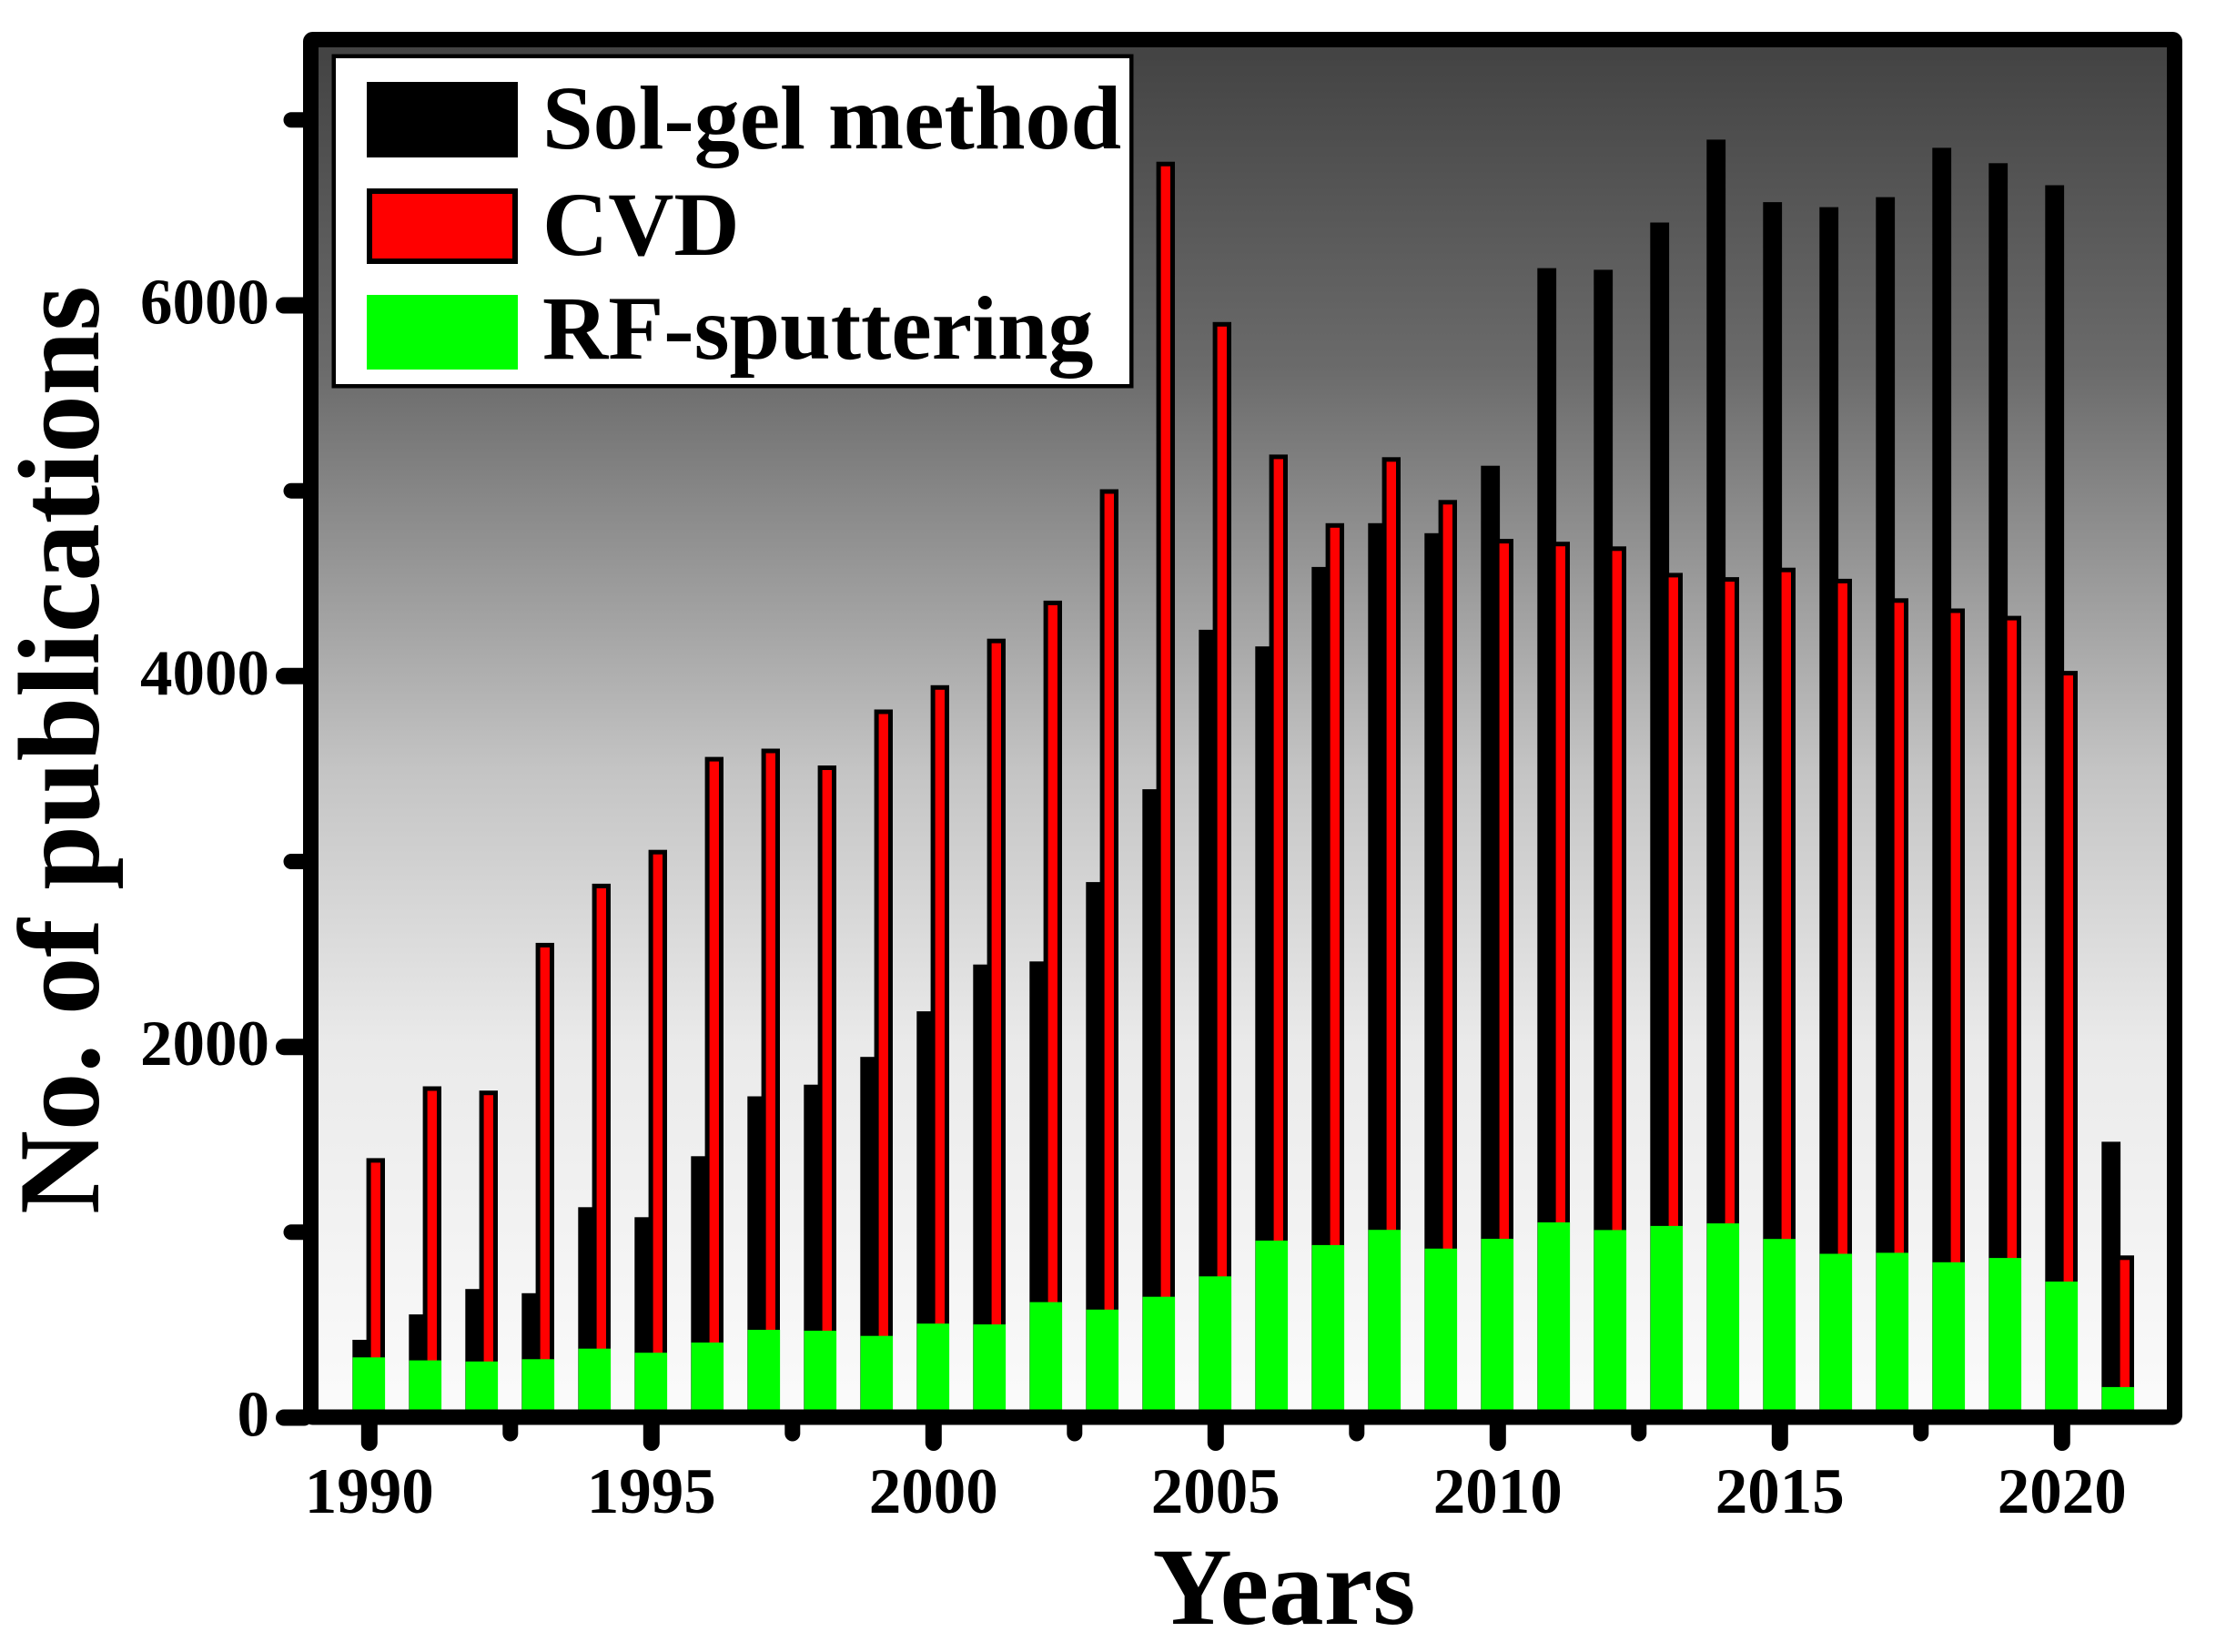 The height and width of the screenshot is (1652, 2216). Describe the element at coordinates (2062, 1491) in the screenshot. I see `svg-text: 2020` at that location.